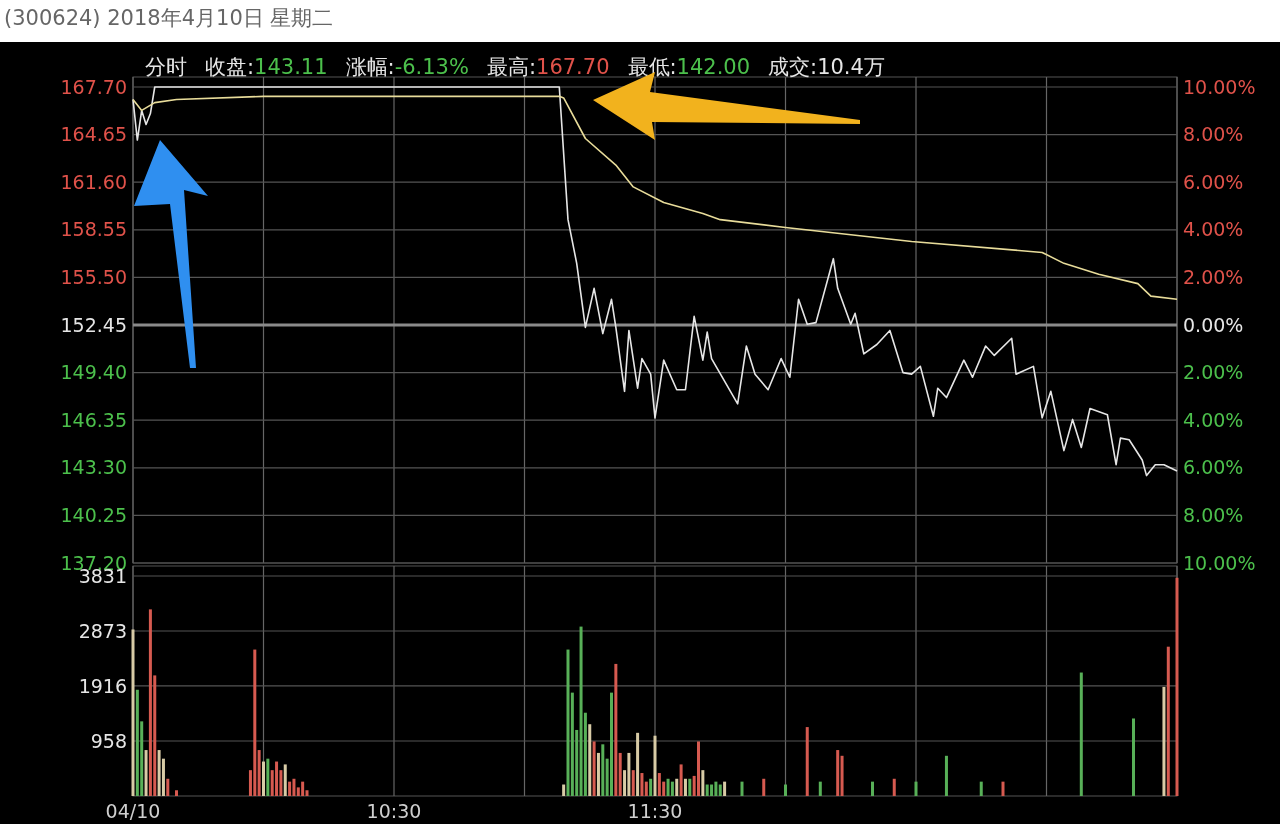 This screenshot has height=824, width=1280. What do you see at coordinates (93, 181) in the screenshot?
I see `y-tick-label: 161.60` at bounding box center [93, 181].